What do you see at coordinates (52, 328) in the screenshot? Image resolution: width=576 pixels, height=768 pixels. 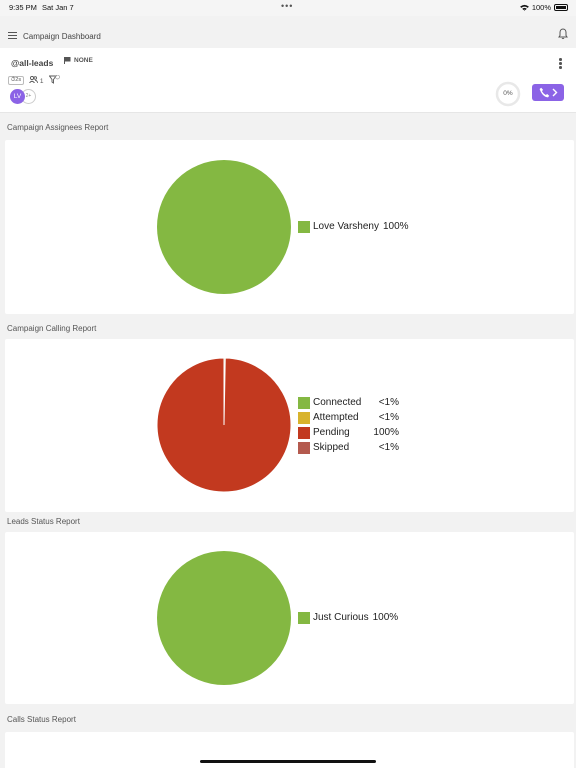 I see `section-title-calling: Campaign Calling Report` at bounding box center [52, 328].